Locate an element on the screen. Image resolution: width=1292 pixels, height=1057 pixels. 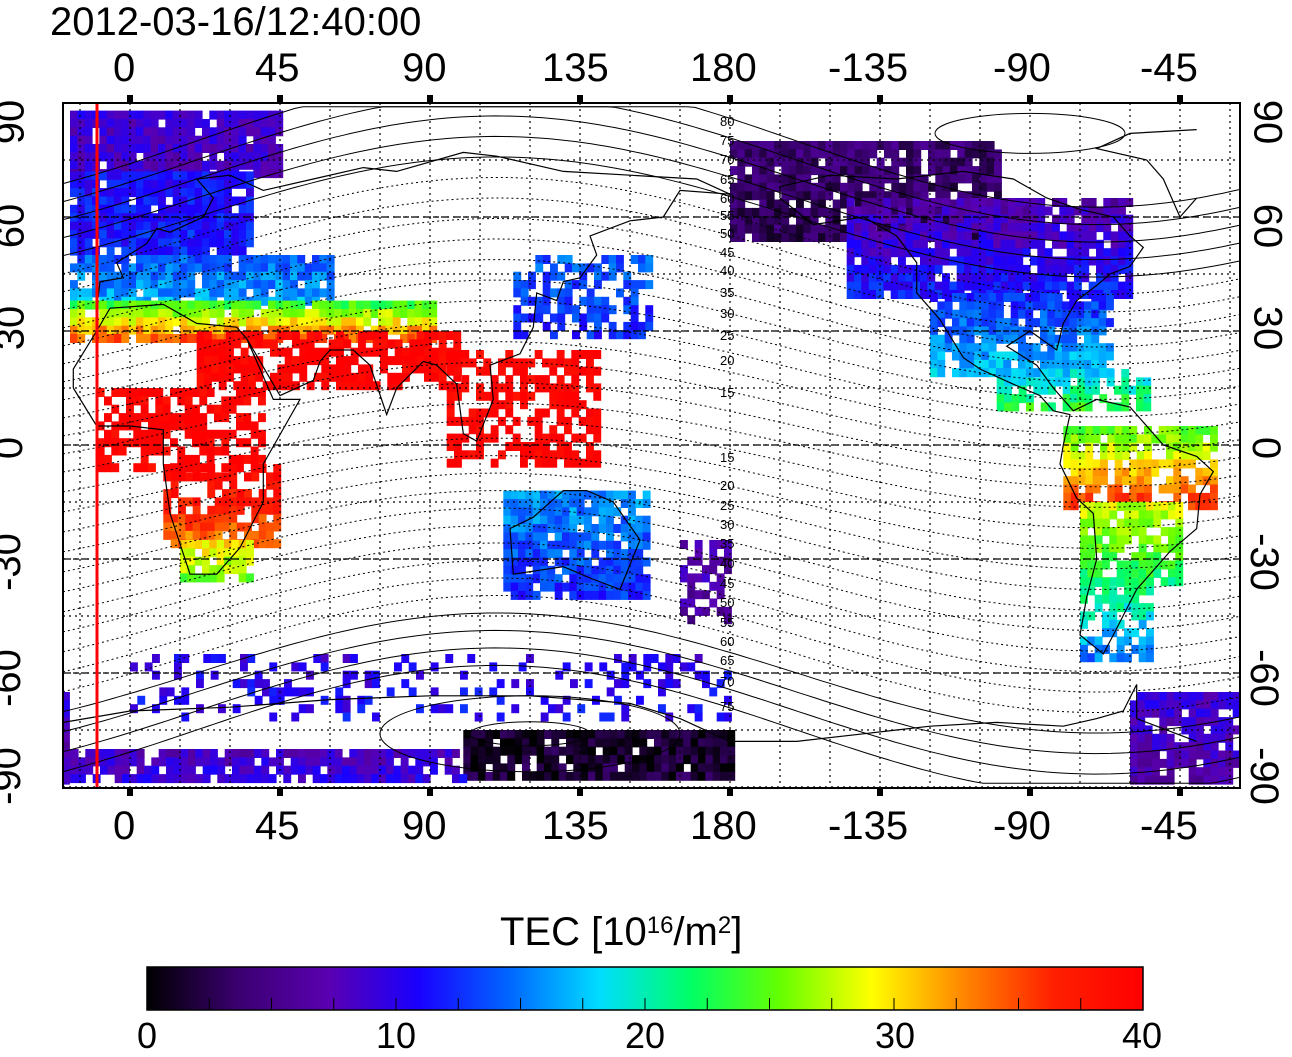
contour-label: 30 is located at coordinates (727, 313).